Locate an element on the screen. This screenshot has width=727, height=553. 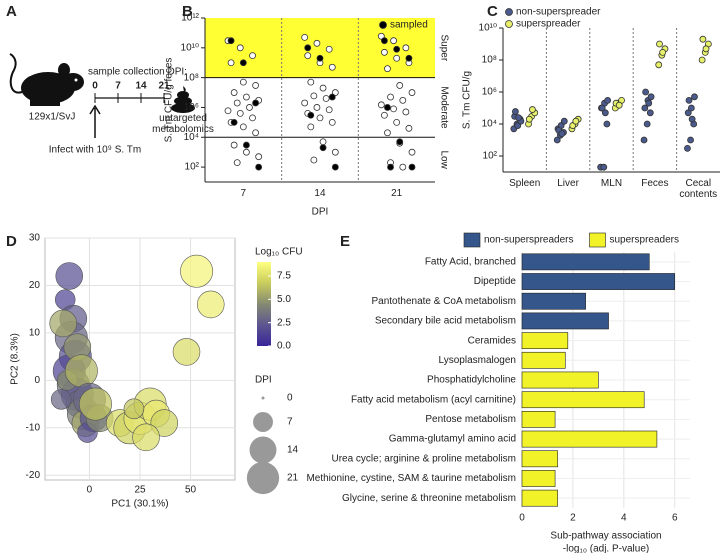
x-tick-label-box: Cecal contents is located at coordinates (698, 189).